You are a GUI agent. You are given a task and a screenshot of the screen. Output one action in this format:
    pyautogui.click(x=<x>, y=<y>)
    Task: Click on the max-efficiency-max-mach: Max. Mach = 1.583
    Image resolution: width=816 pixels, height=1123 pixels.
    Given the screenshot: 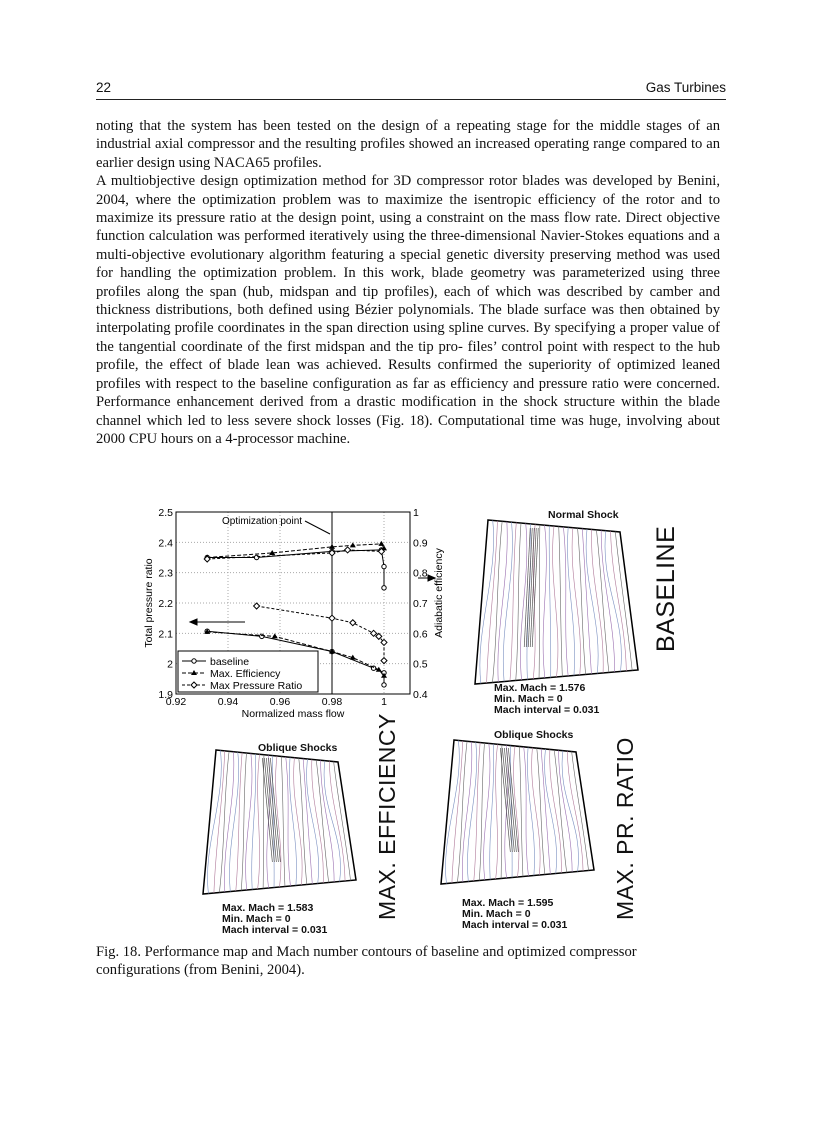 What is the action you would take?
    pyautogui.click(x=268, y=908)
    